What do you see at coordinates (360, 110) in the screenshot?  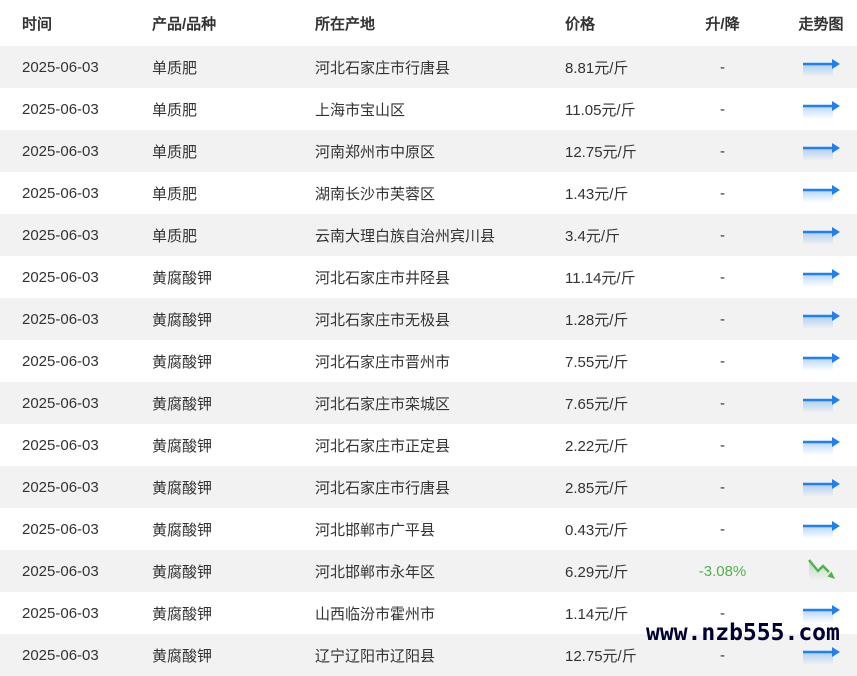 I see `cell-location: 上海市宝山区` at bounding box center [360, 110].